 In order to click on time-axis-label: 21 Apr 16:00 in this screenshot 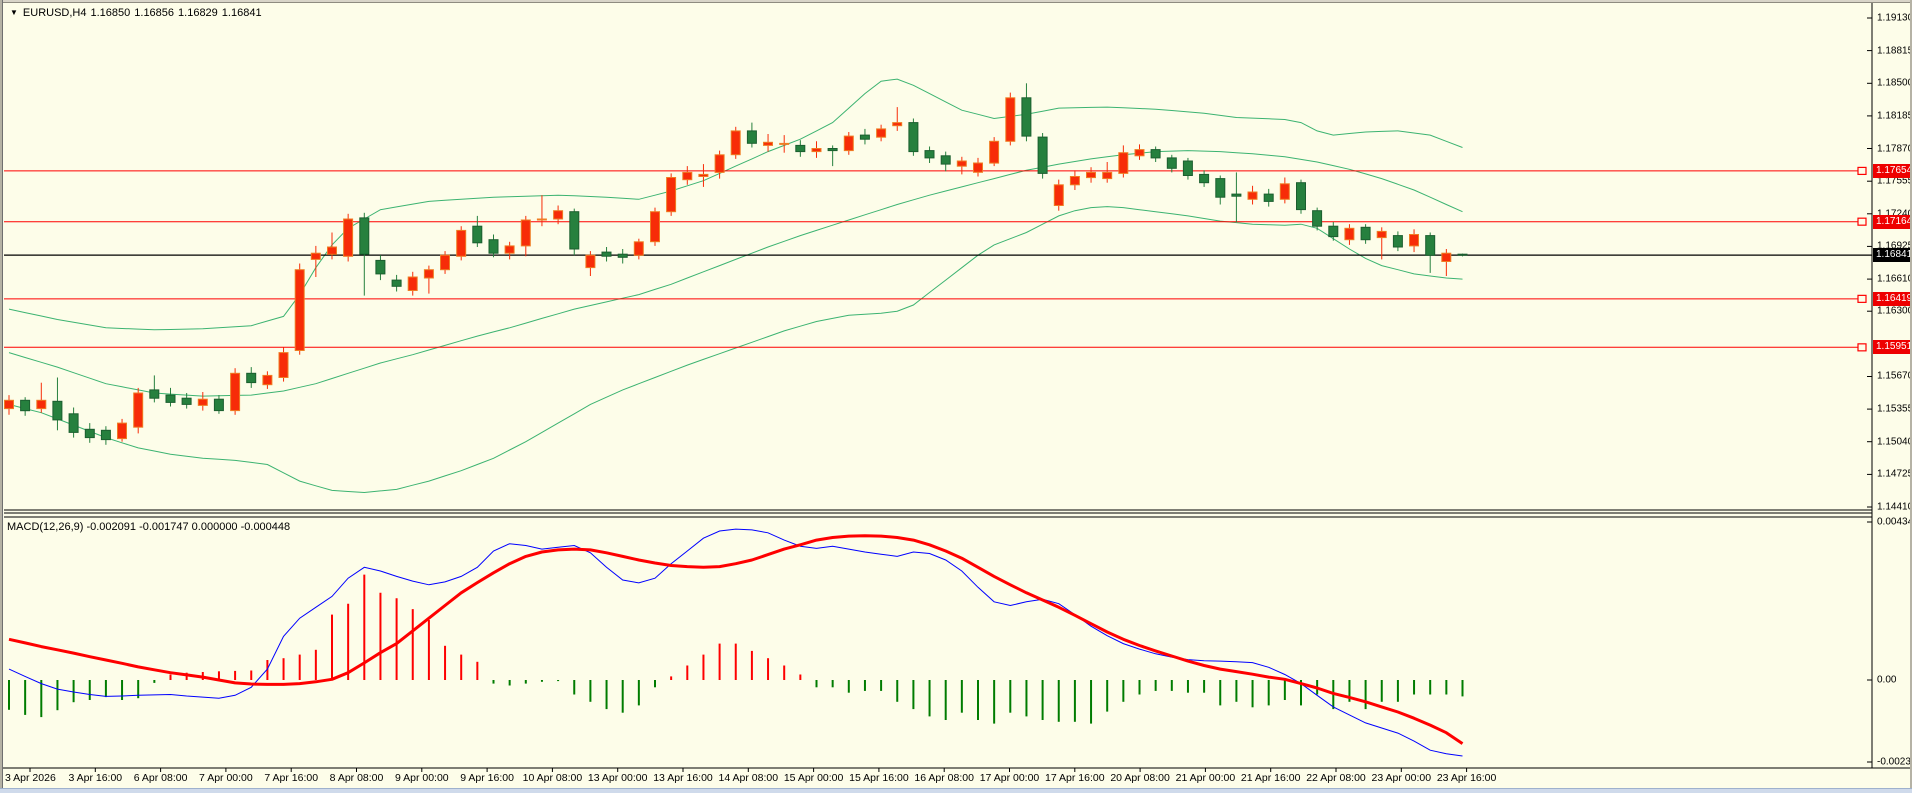, I will do `click(1270, 778)`.